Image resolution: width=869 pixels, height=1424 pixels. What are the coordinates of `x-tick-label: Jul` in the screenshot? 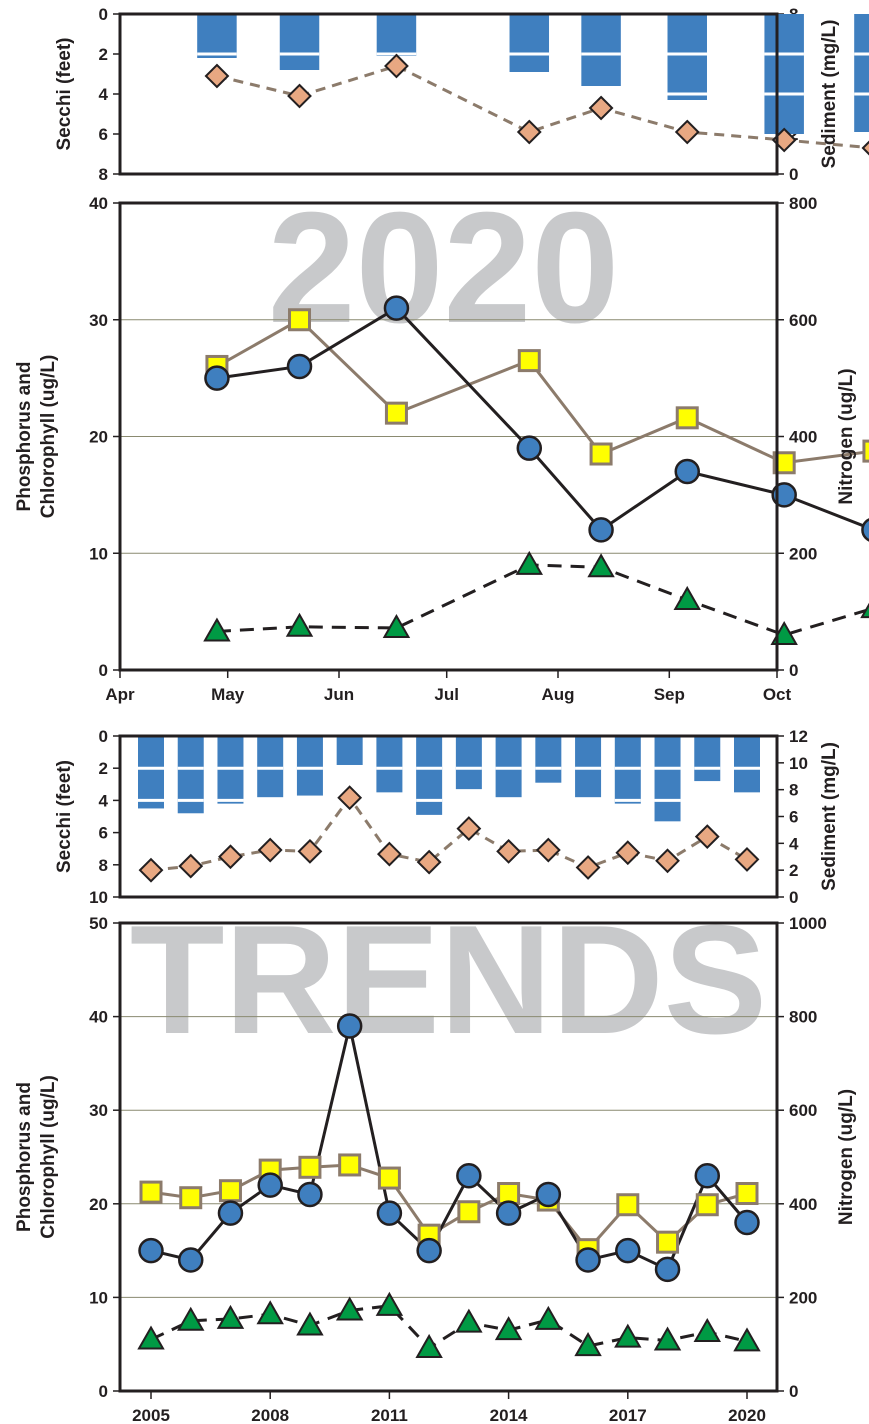 It's located at (446, 694).